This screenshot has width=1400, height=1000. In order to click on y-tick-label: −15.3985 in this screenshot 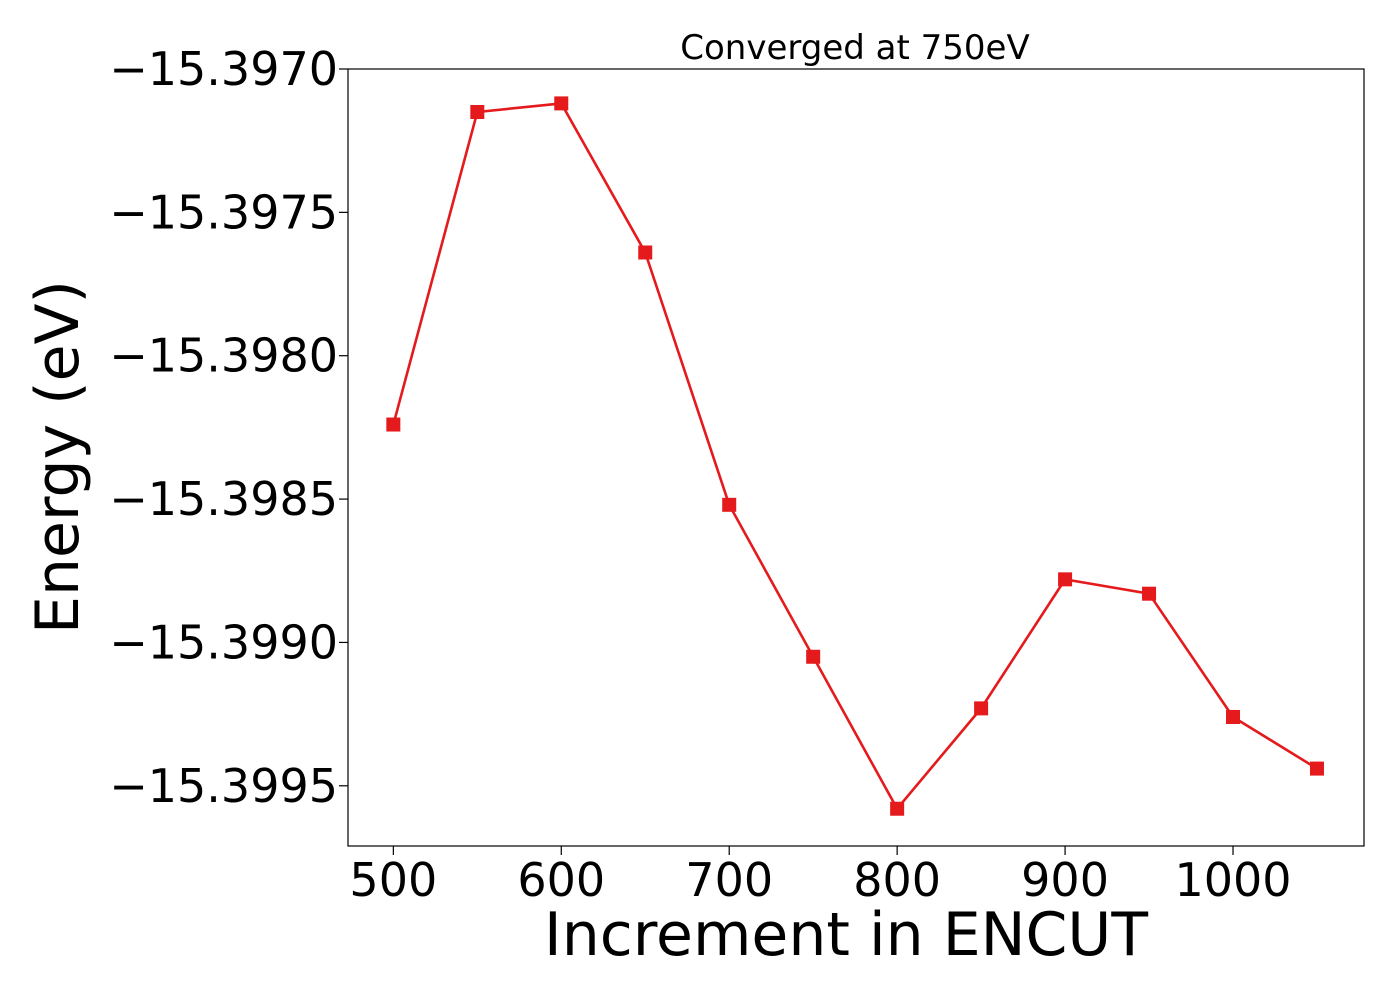, I will do `click(223, 499)`.